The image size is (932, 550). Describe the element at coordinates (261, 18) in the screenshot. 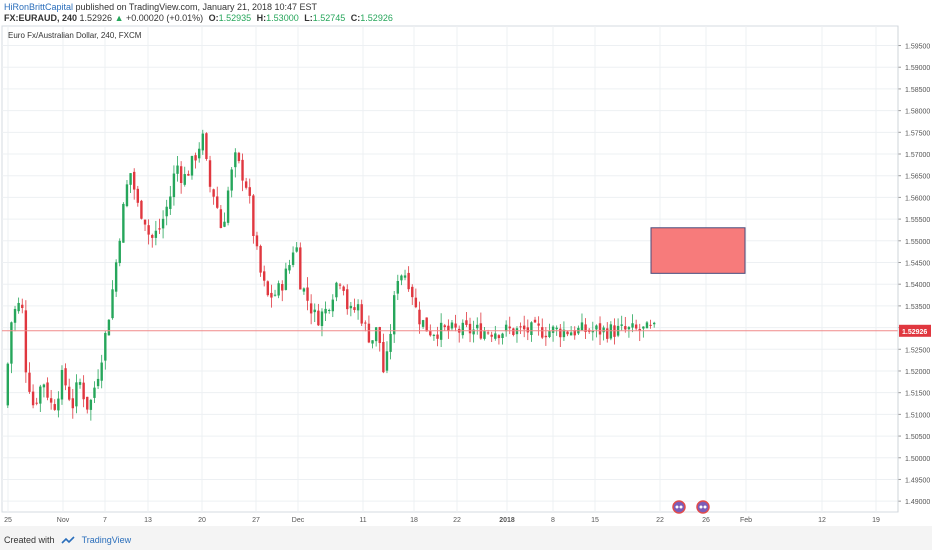

I see `high-label: H:` at that location.